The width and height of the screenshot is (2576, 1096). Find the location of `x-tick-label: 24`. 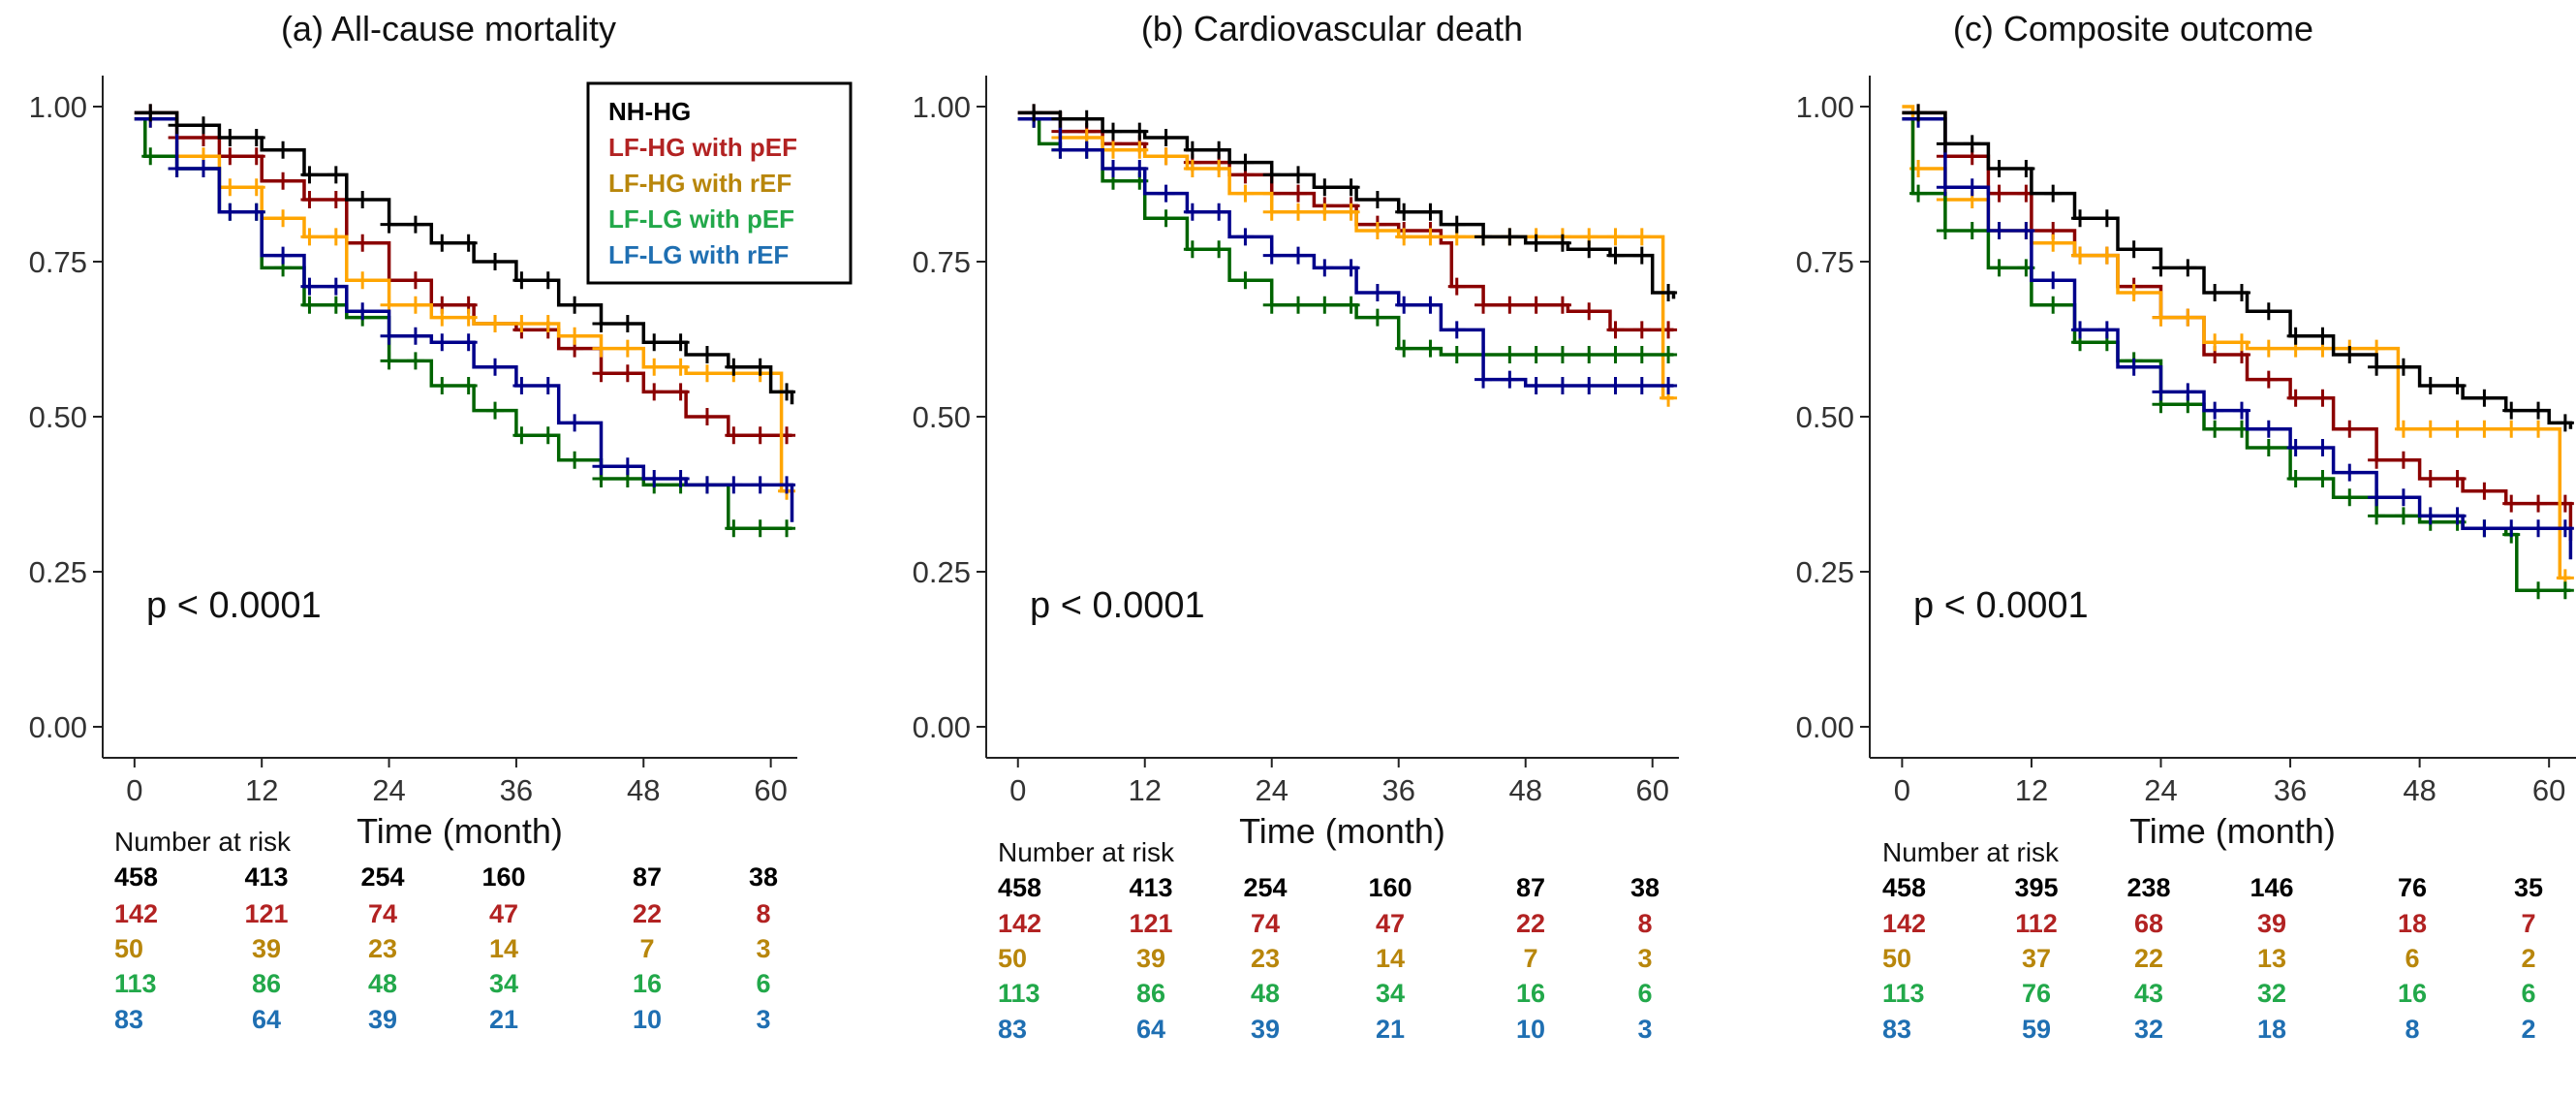

x-tick-label: 24 is located at coordinates (1271, 790).